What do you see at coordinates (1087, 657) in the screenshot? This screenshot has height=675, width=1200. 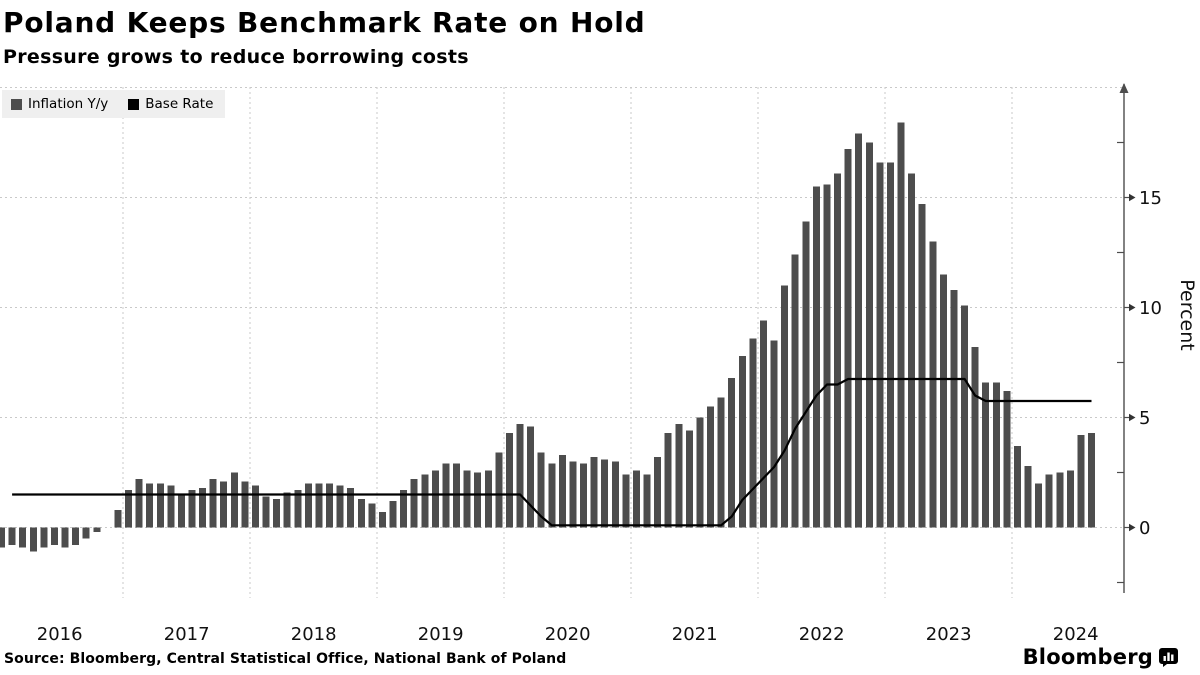 I see `bloomberg-wordmark: Bloomberg` at bounding box center [1087, 657].